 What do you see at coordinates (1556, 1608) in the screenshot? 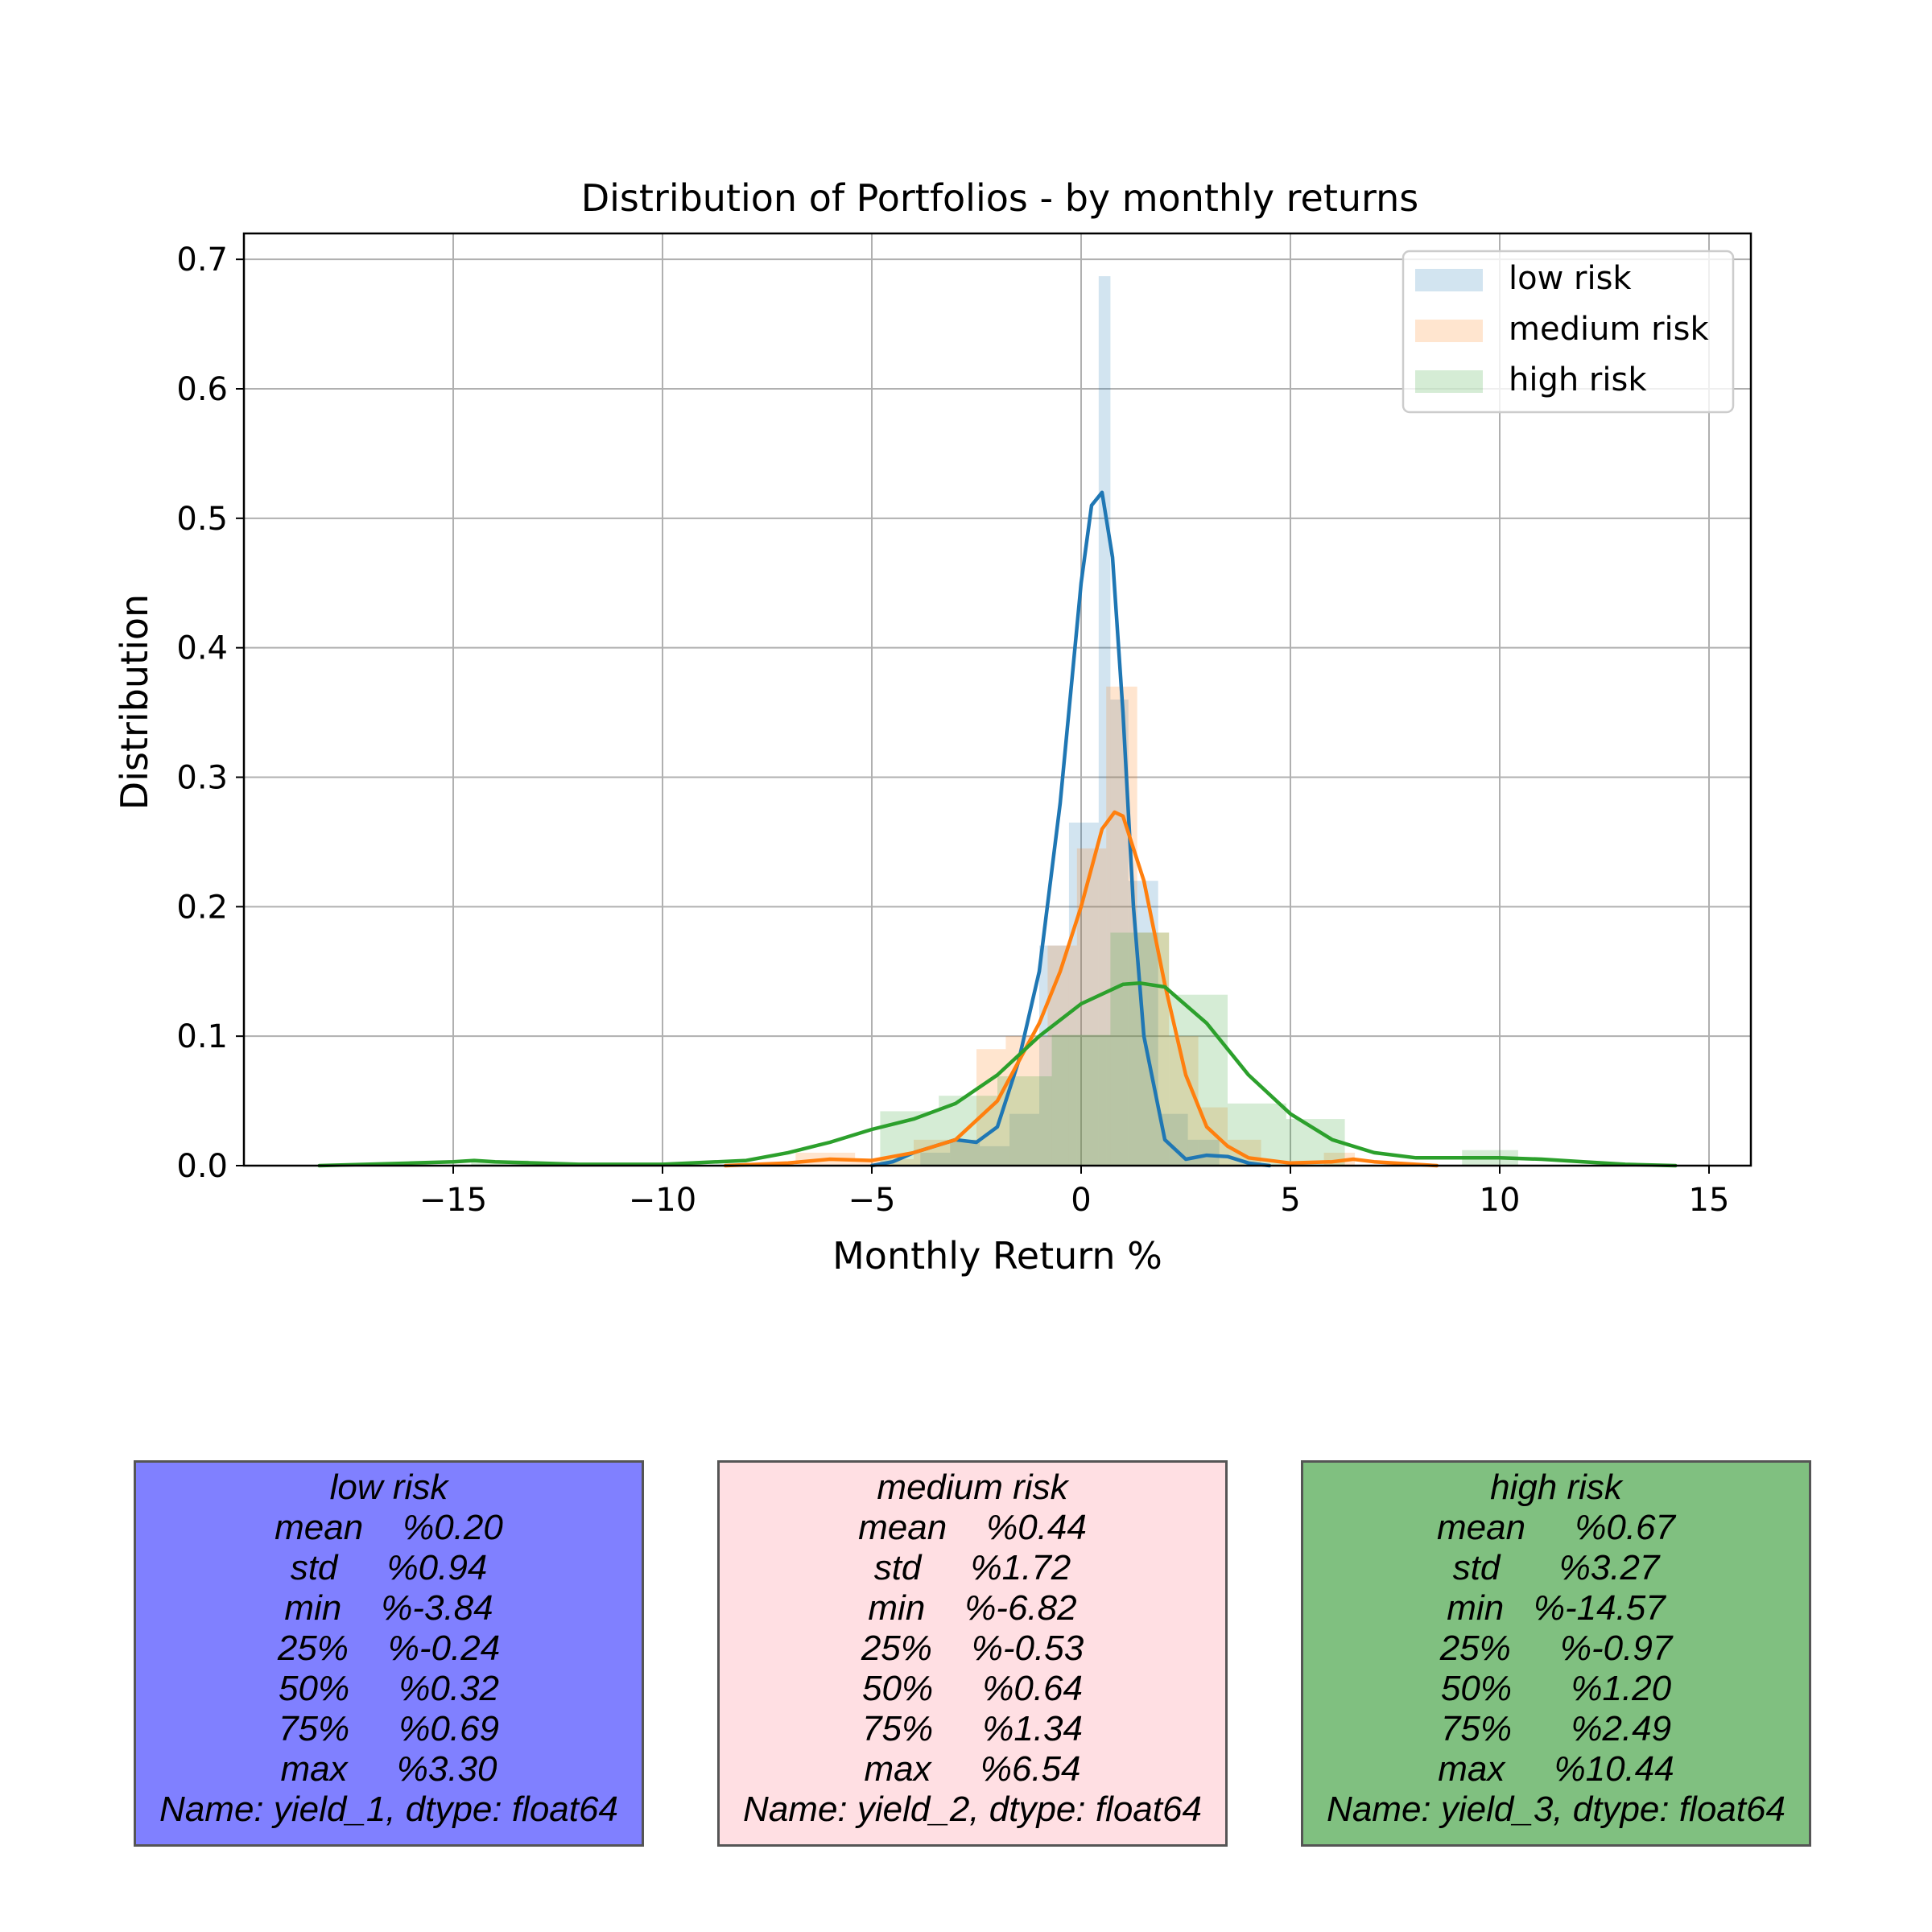
I see `stats-line-min: min %-14.57` at bounding box center [1556, 1608].